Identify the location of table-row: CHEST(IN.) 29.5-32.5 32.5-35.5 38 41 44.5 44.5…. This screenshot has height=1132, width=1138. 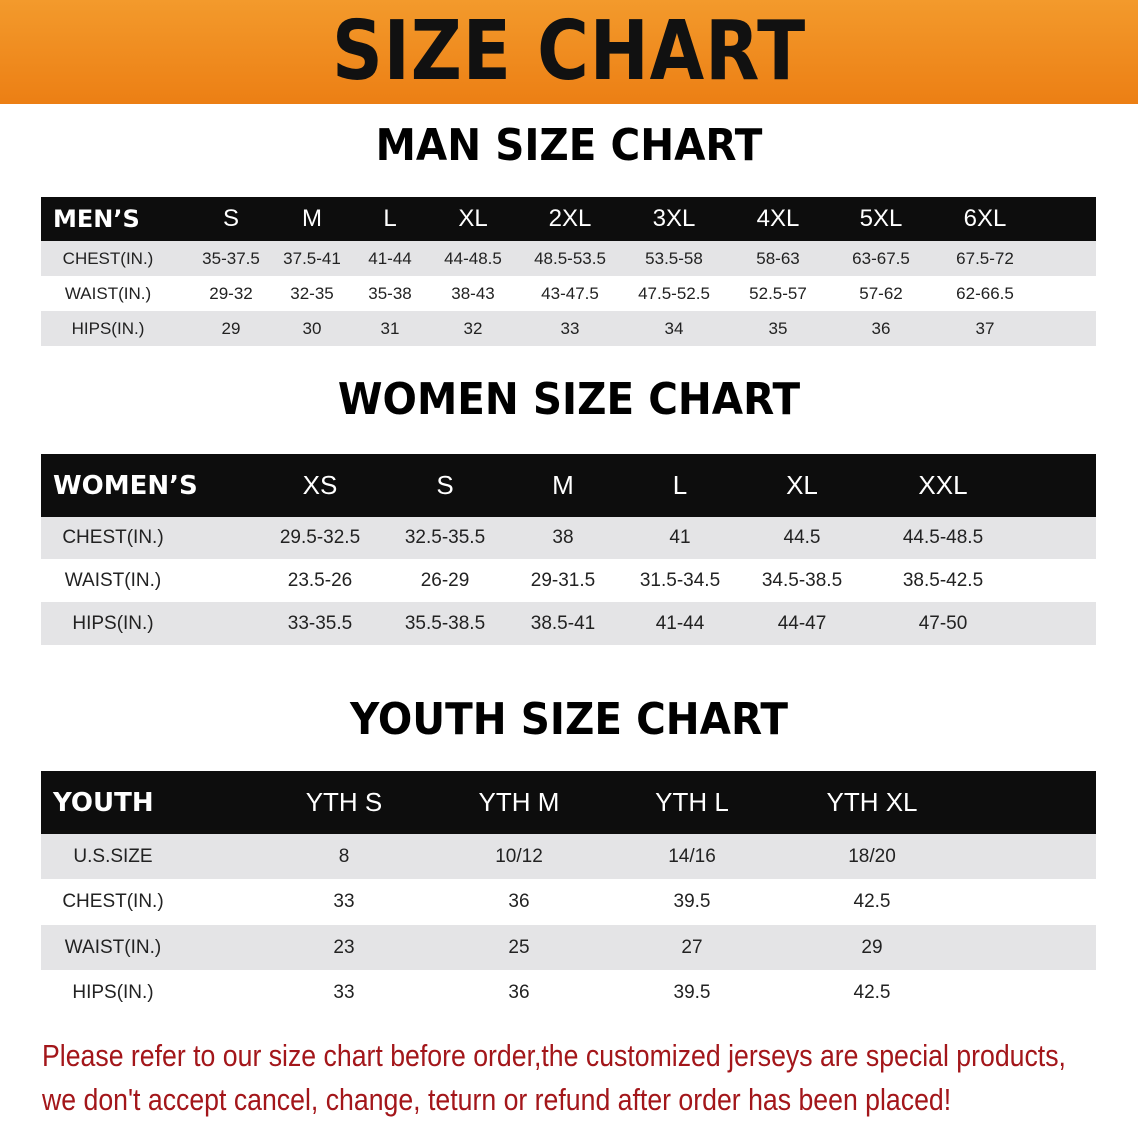
(568, 538).